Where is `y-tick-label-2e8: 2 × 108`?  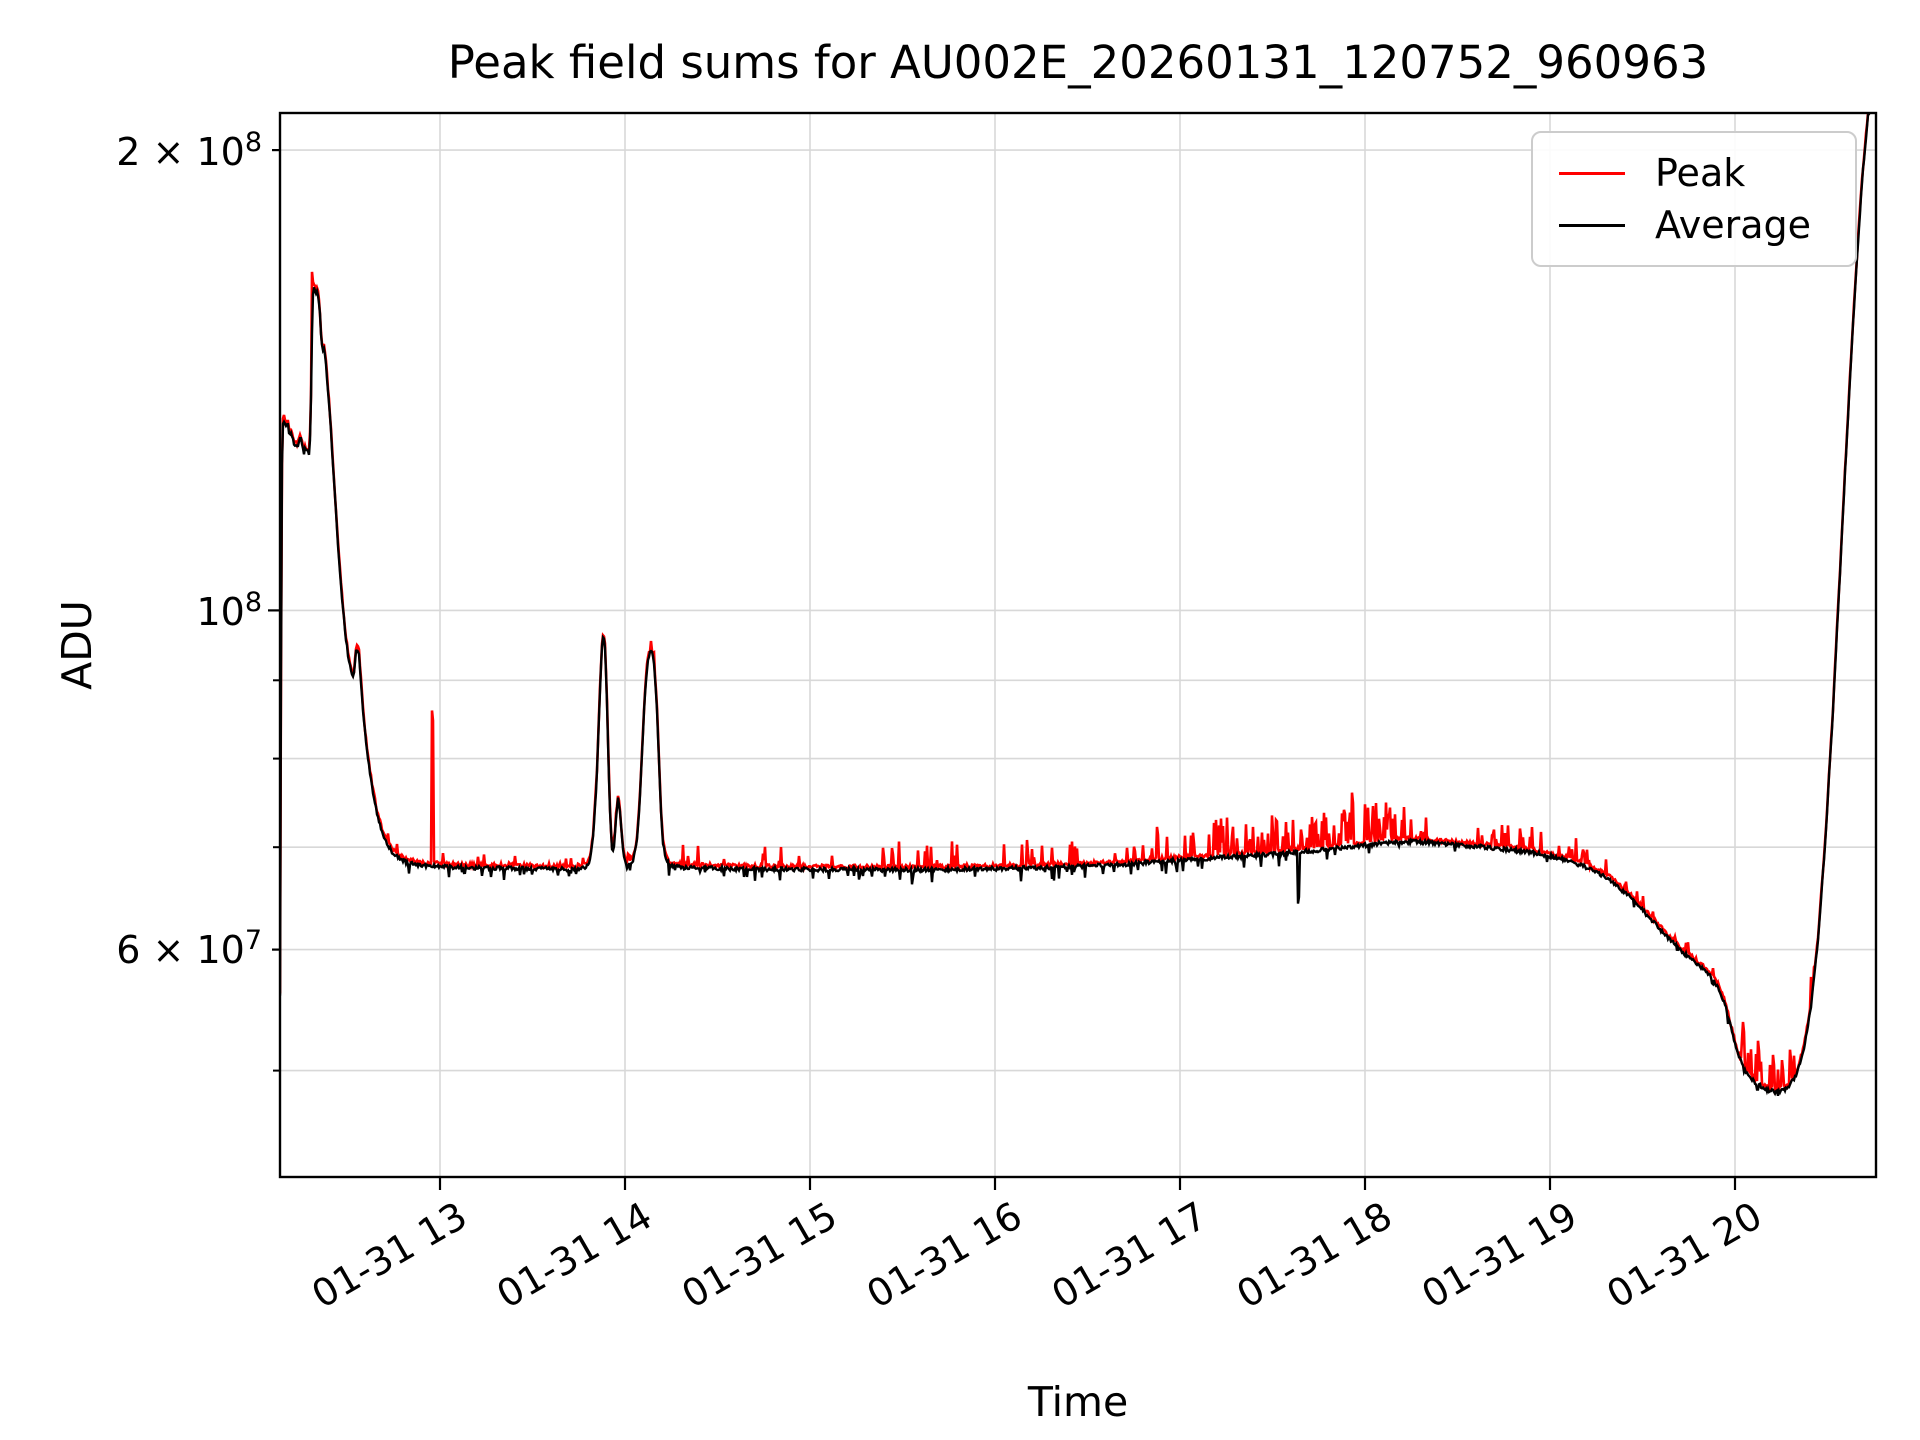
y-tick-label-2e8: 2 × 108 is located at coordinates (147, 150).